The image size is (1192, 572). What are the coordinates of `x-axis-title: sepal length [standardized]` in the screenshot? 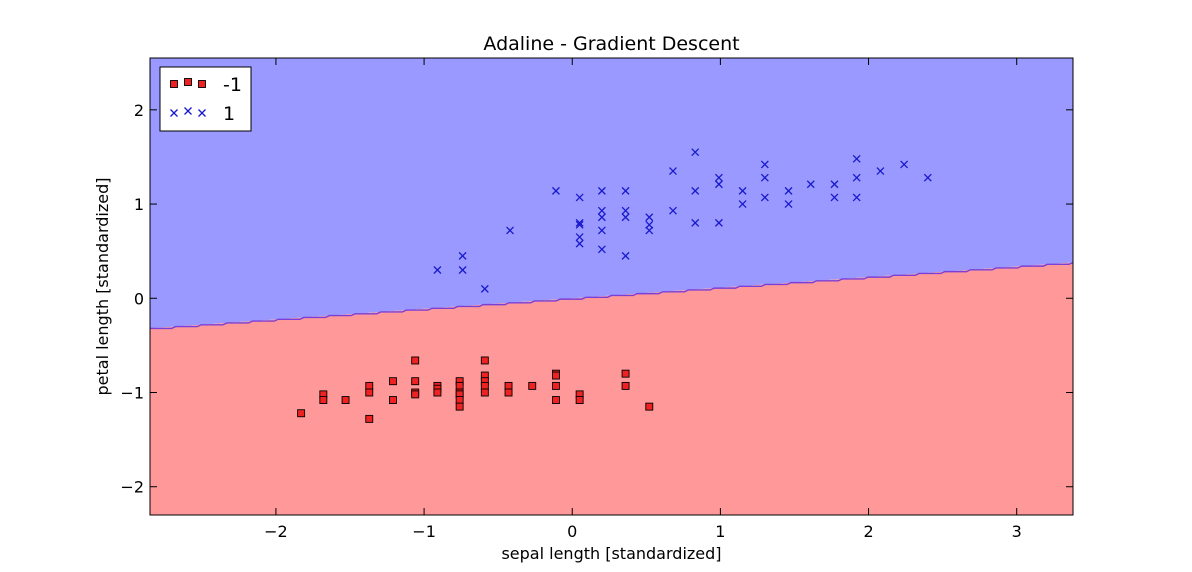 It's located at (611, 553).